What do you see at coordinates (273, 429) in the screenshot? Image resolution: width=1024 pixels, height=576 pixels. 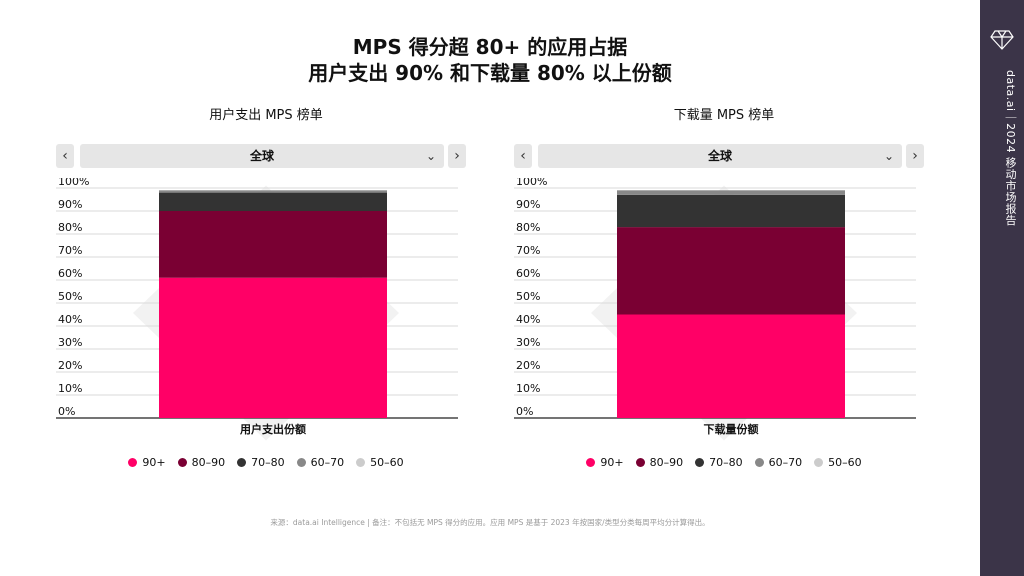 I see `x-axis-label: 用户支出份额` at bounding box center [273, 429].